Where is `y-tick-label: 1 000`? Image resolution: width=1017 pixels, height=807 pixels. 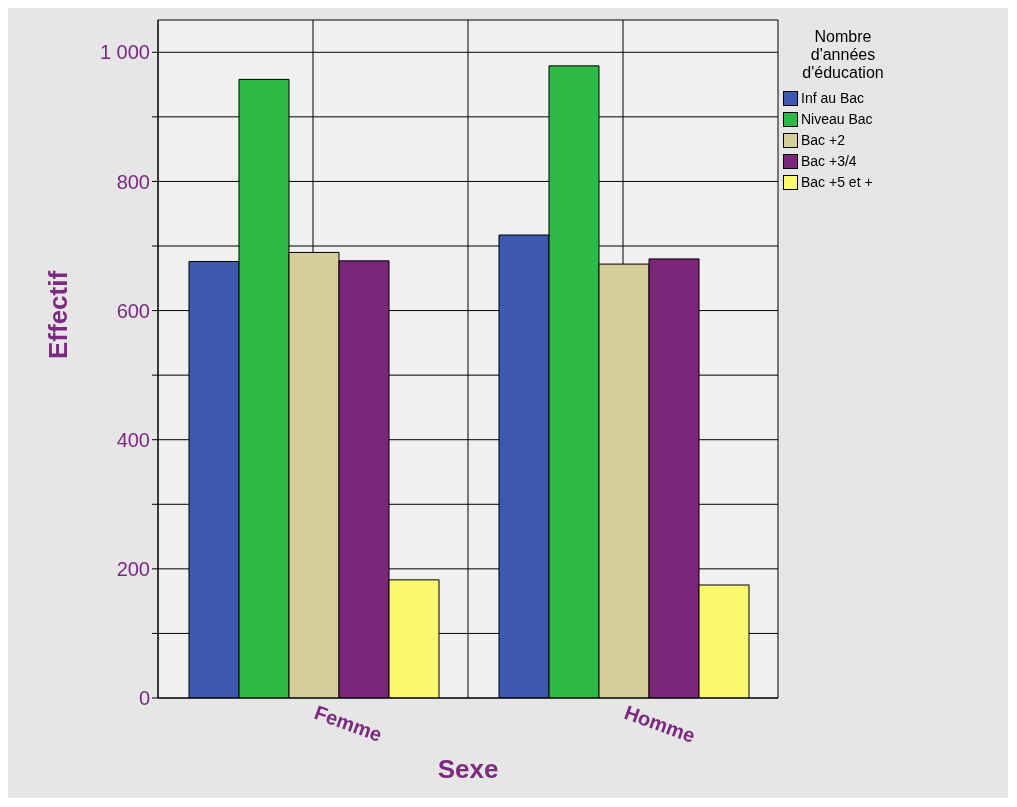
y-tick-label: 1 000 is located at coordinates (124, 52).